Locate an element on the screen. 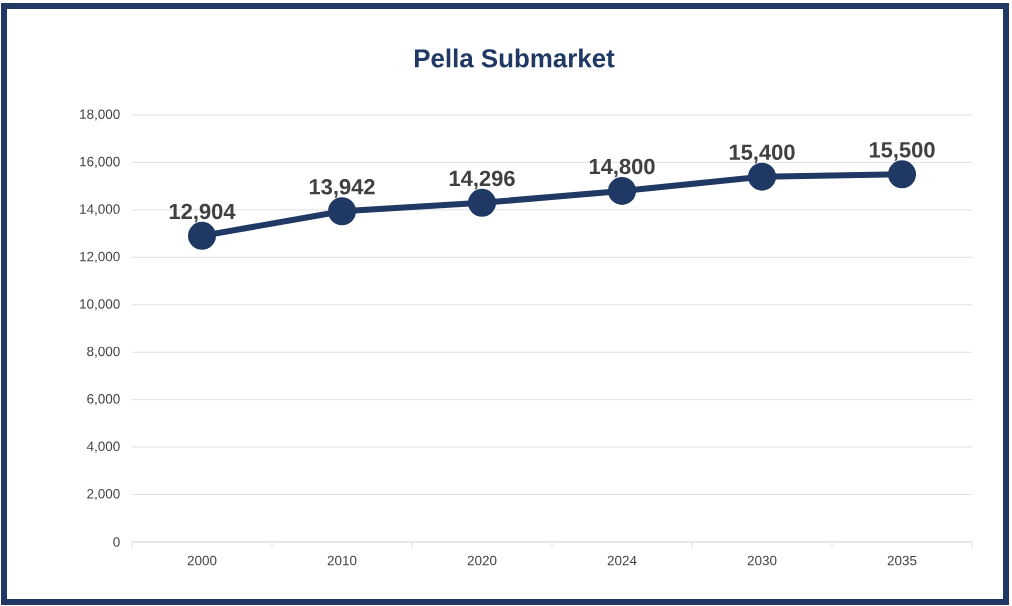 The width and height of the screenshot is (1012, 606). data-label: 15,400 is located at coordinates (762, 154).